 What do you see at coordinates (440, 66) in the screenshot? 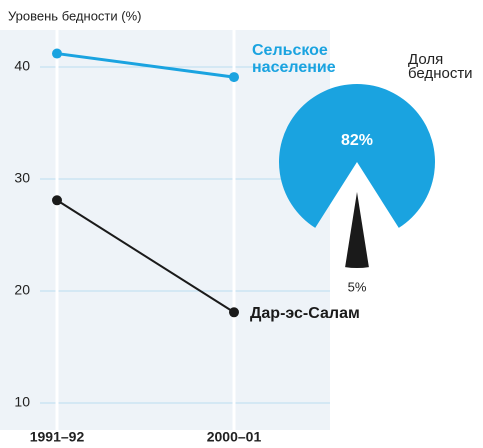
I see `pie-title: Доля бедности` at bounding box center [440, 66].